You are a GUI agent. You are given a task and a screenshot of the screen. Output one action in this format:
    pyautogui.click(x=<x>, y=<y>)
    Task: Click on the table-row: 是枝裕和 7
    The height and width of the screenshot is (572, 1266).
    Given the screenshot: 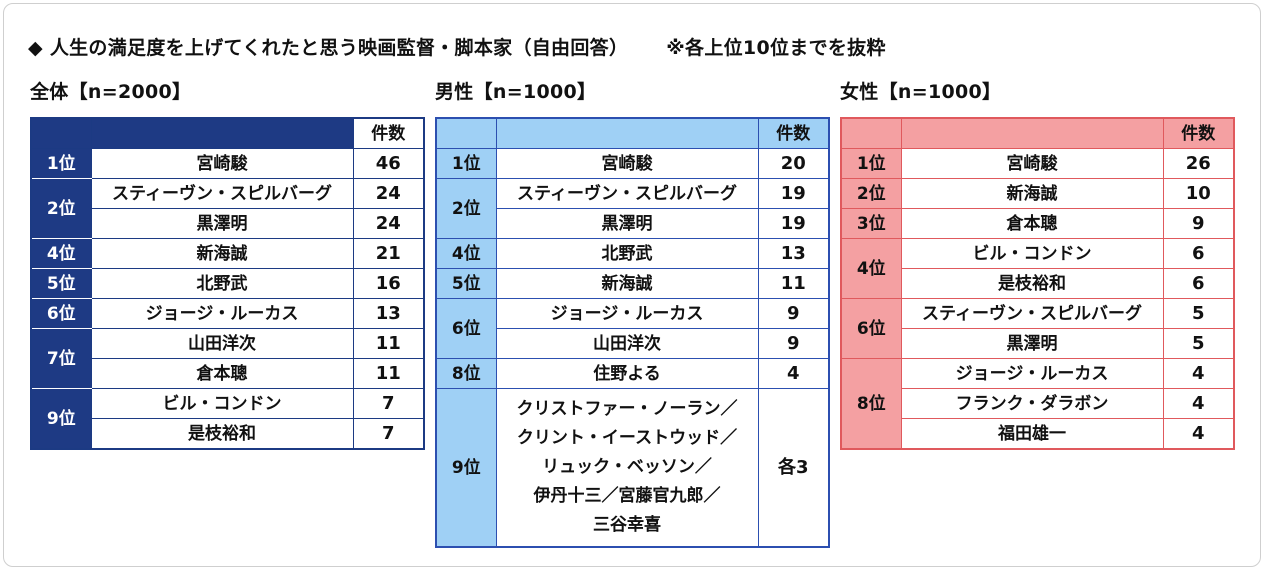 What is the action you would take?
    pyautogui.click(x=228, y=434)
    